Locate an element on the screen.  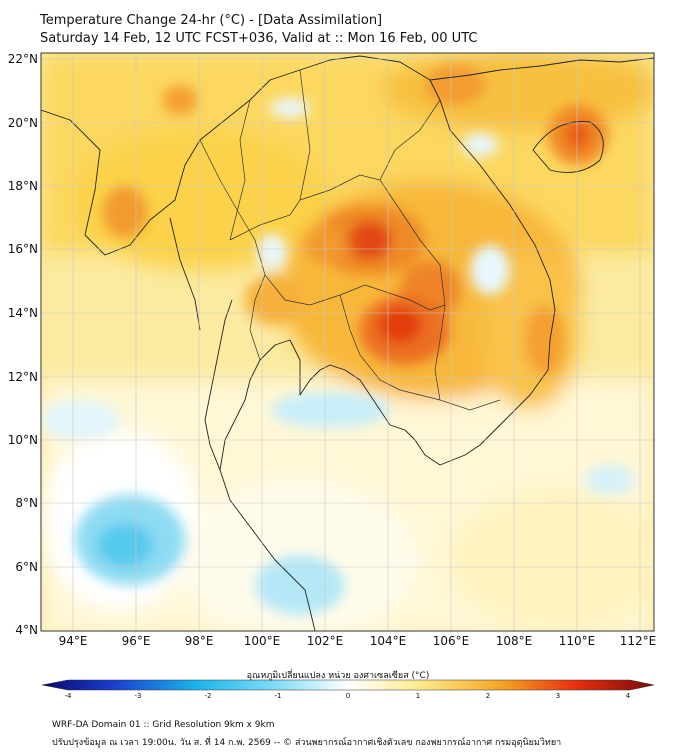
colorbar-tick: 4 is located at coordinates (628, 696).